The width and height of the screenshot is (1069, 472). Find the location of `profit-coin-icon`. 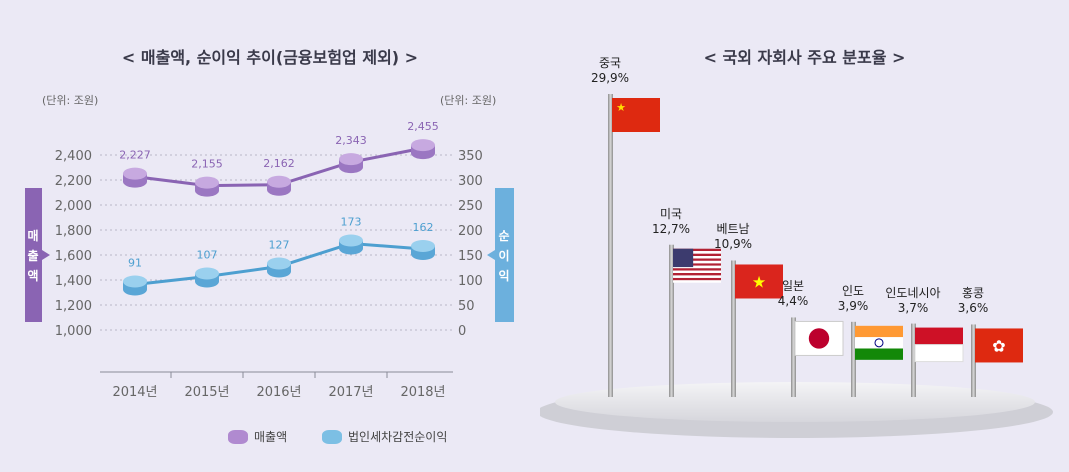

profit-coin-icon is located at coordinates (332, 436).